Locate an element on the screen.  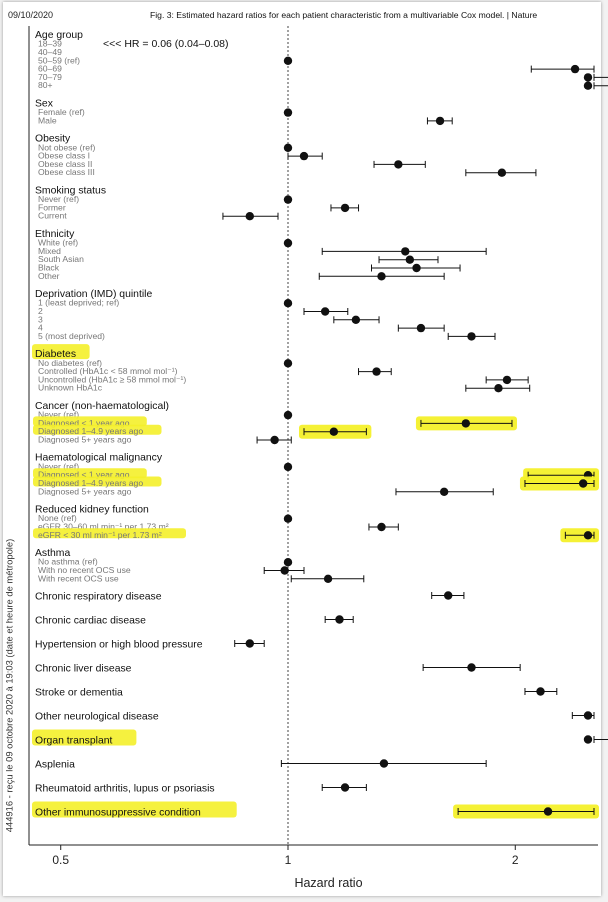
group-label: Smoking status is located at coordinates (70, 190).